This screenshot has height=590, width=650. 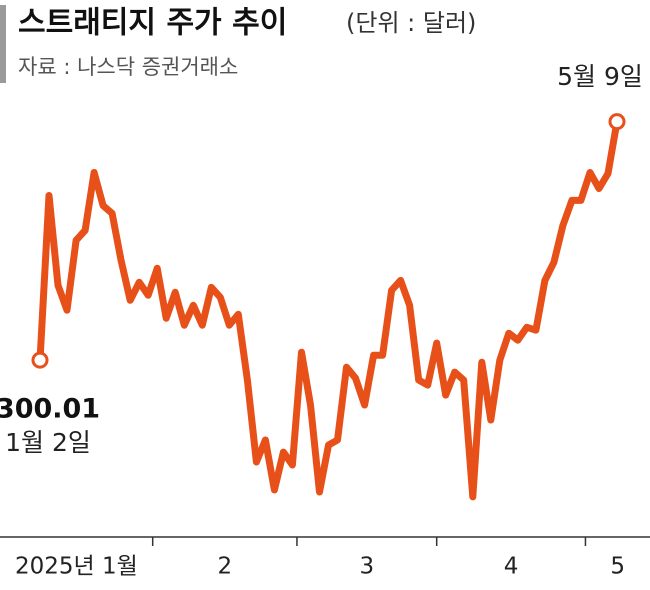 I want to click on x-tick-label: 2, so click(x=225, y=567).